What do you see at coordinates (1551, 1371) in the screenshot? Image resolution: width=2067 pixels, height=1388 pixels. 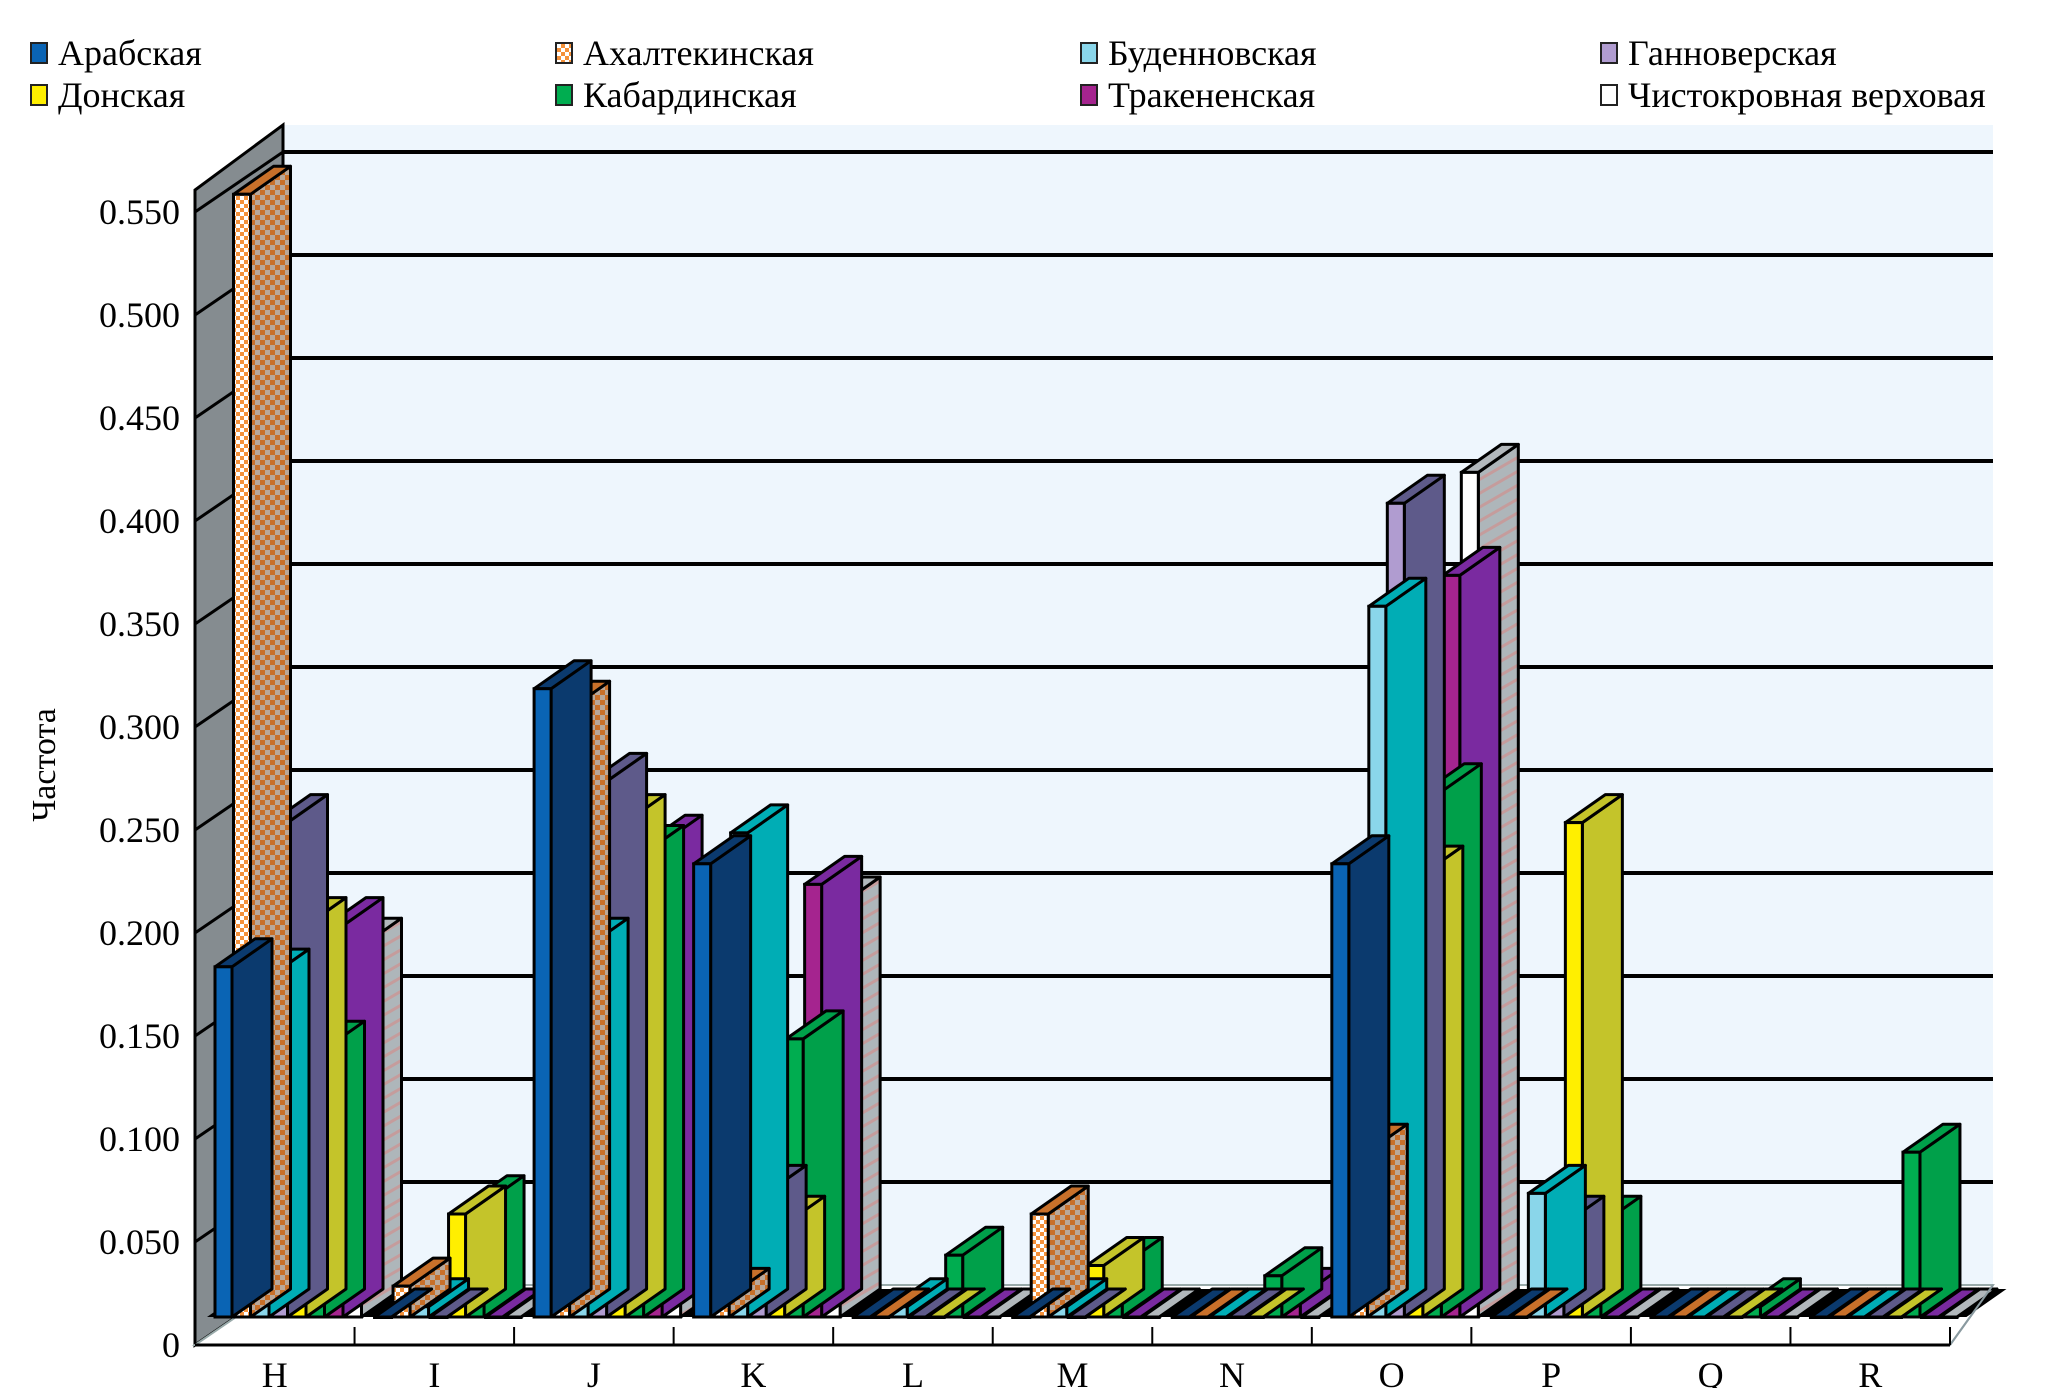 I see `x-tick-label: P` at bounding box center [1551, 1371].